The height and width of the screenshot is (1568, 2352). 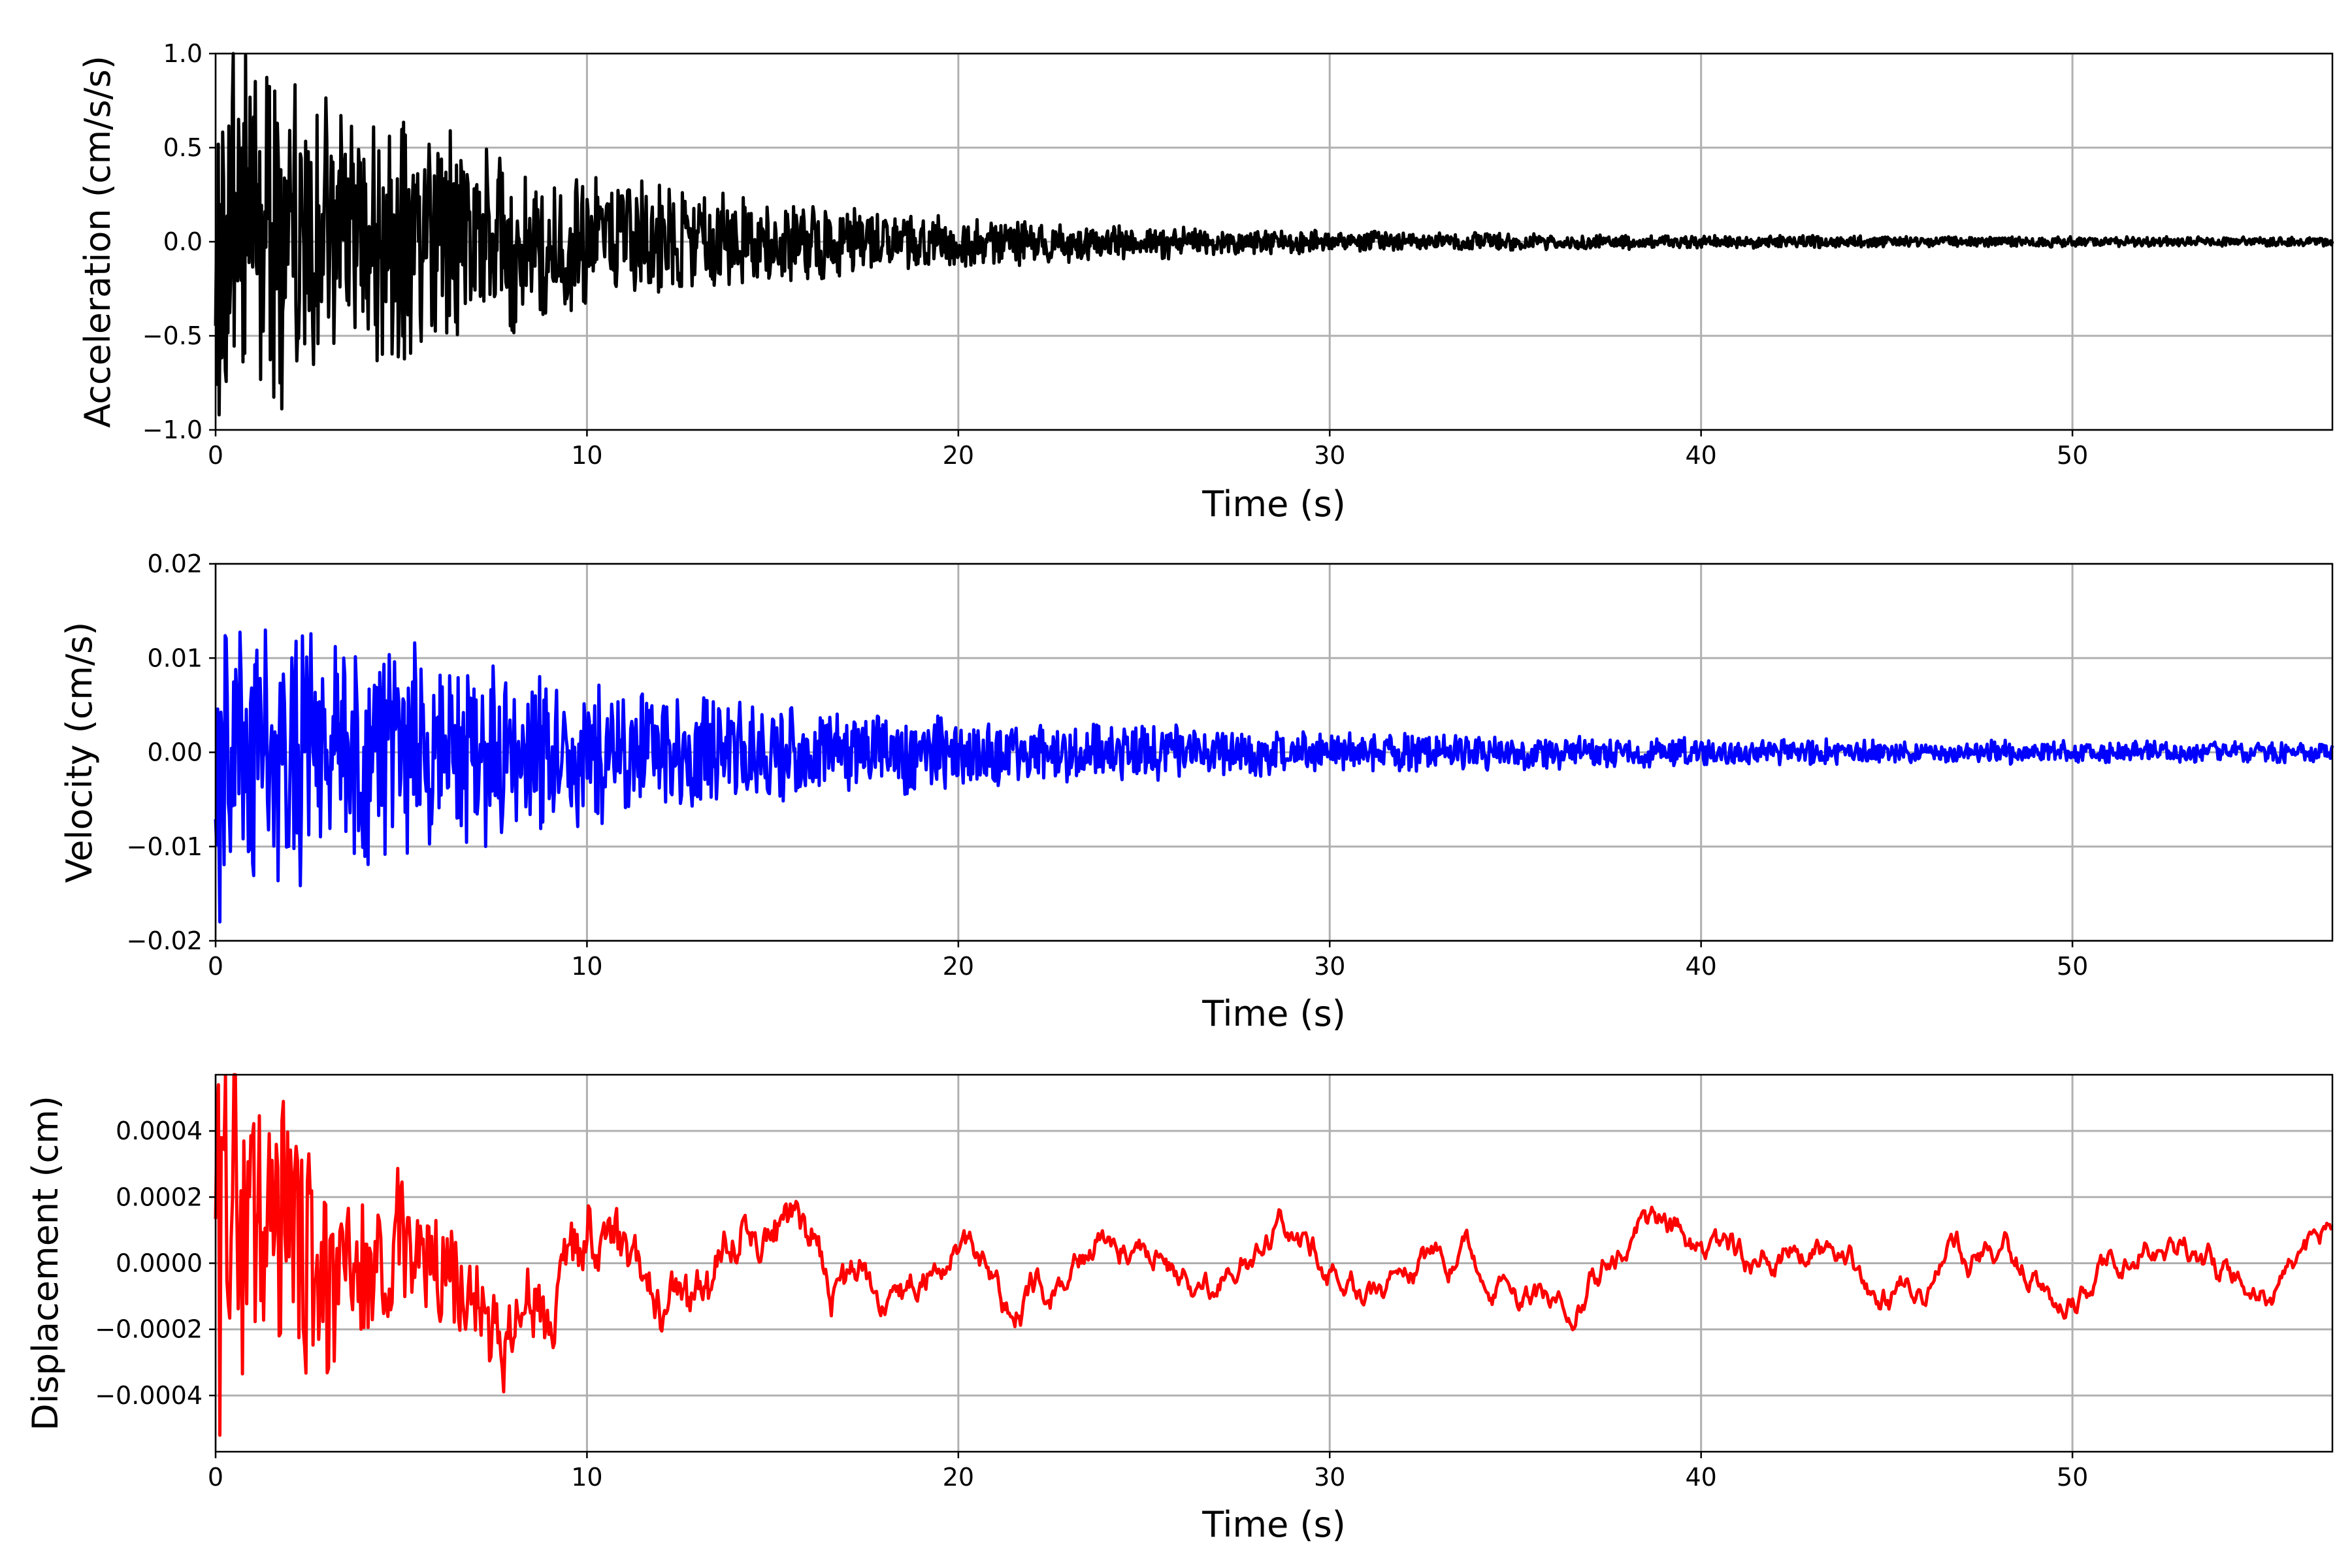 What do you see at coordinates (958, 966) in the screenshot?
I see `velocity-x-tick-label: 20` at bounding box center [958, 966].